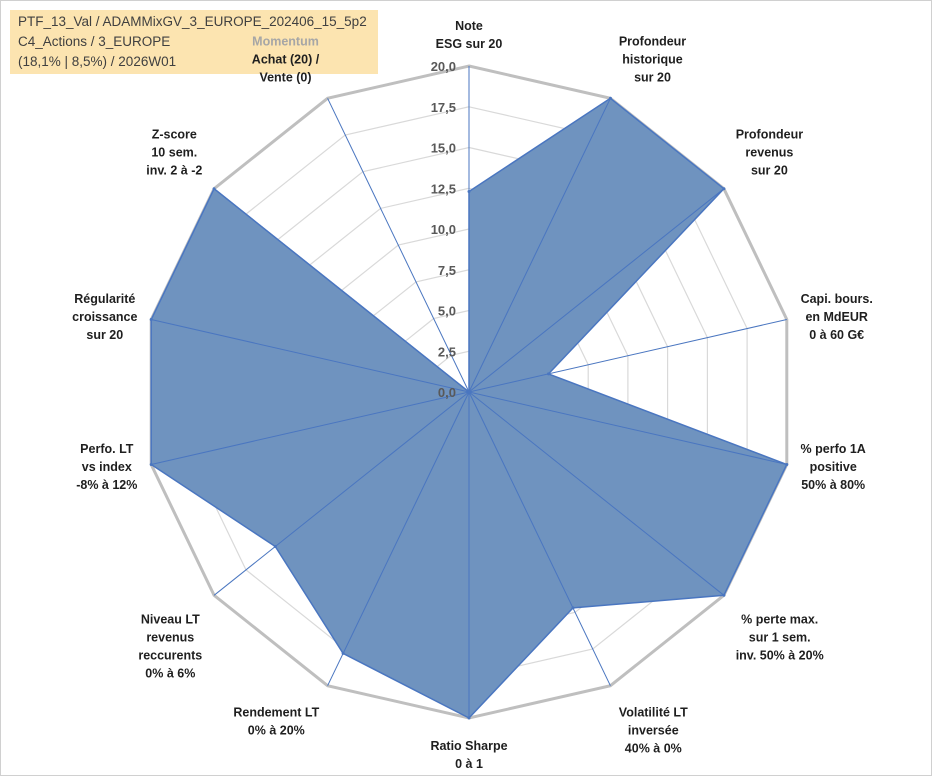  What do you see at coordinates (174, 171) in the screenshot?
I see `axis-label-line: inv. 2 à -2` at bounding box center [174, 171].